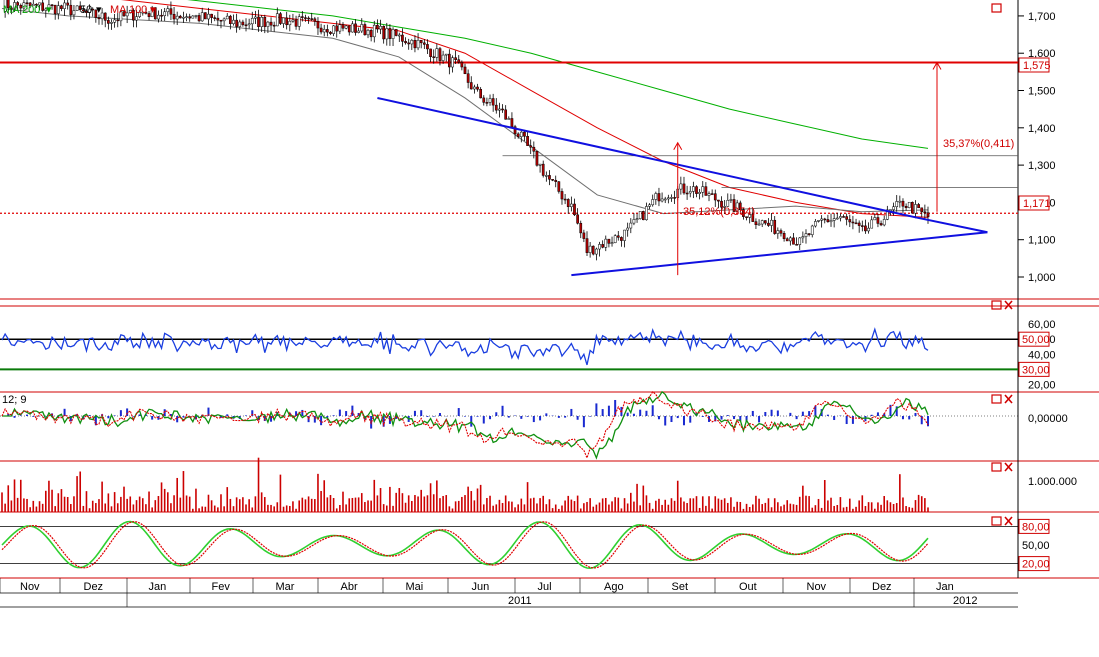  Describe the element at coordinates (153, 10) in the screenshot. I see `ma100-dropdown-icon: ▾` at that location.